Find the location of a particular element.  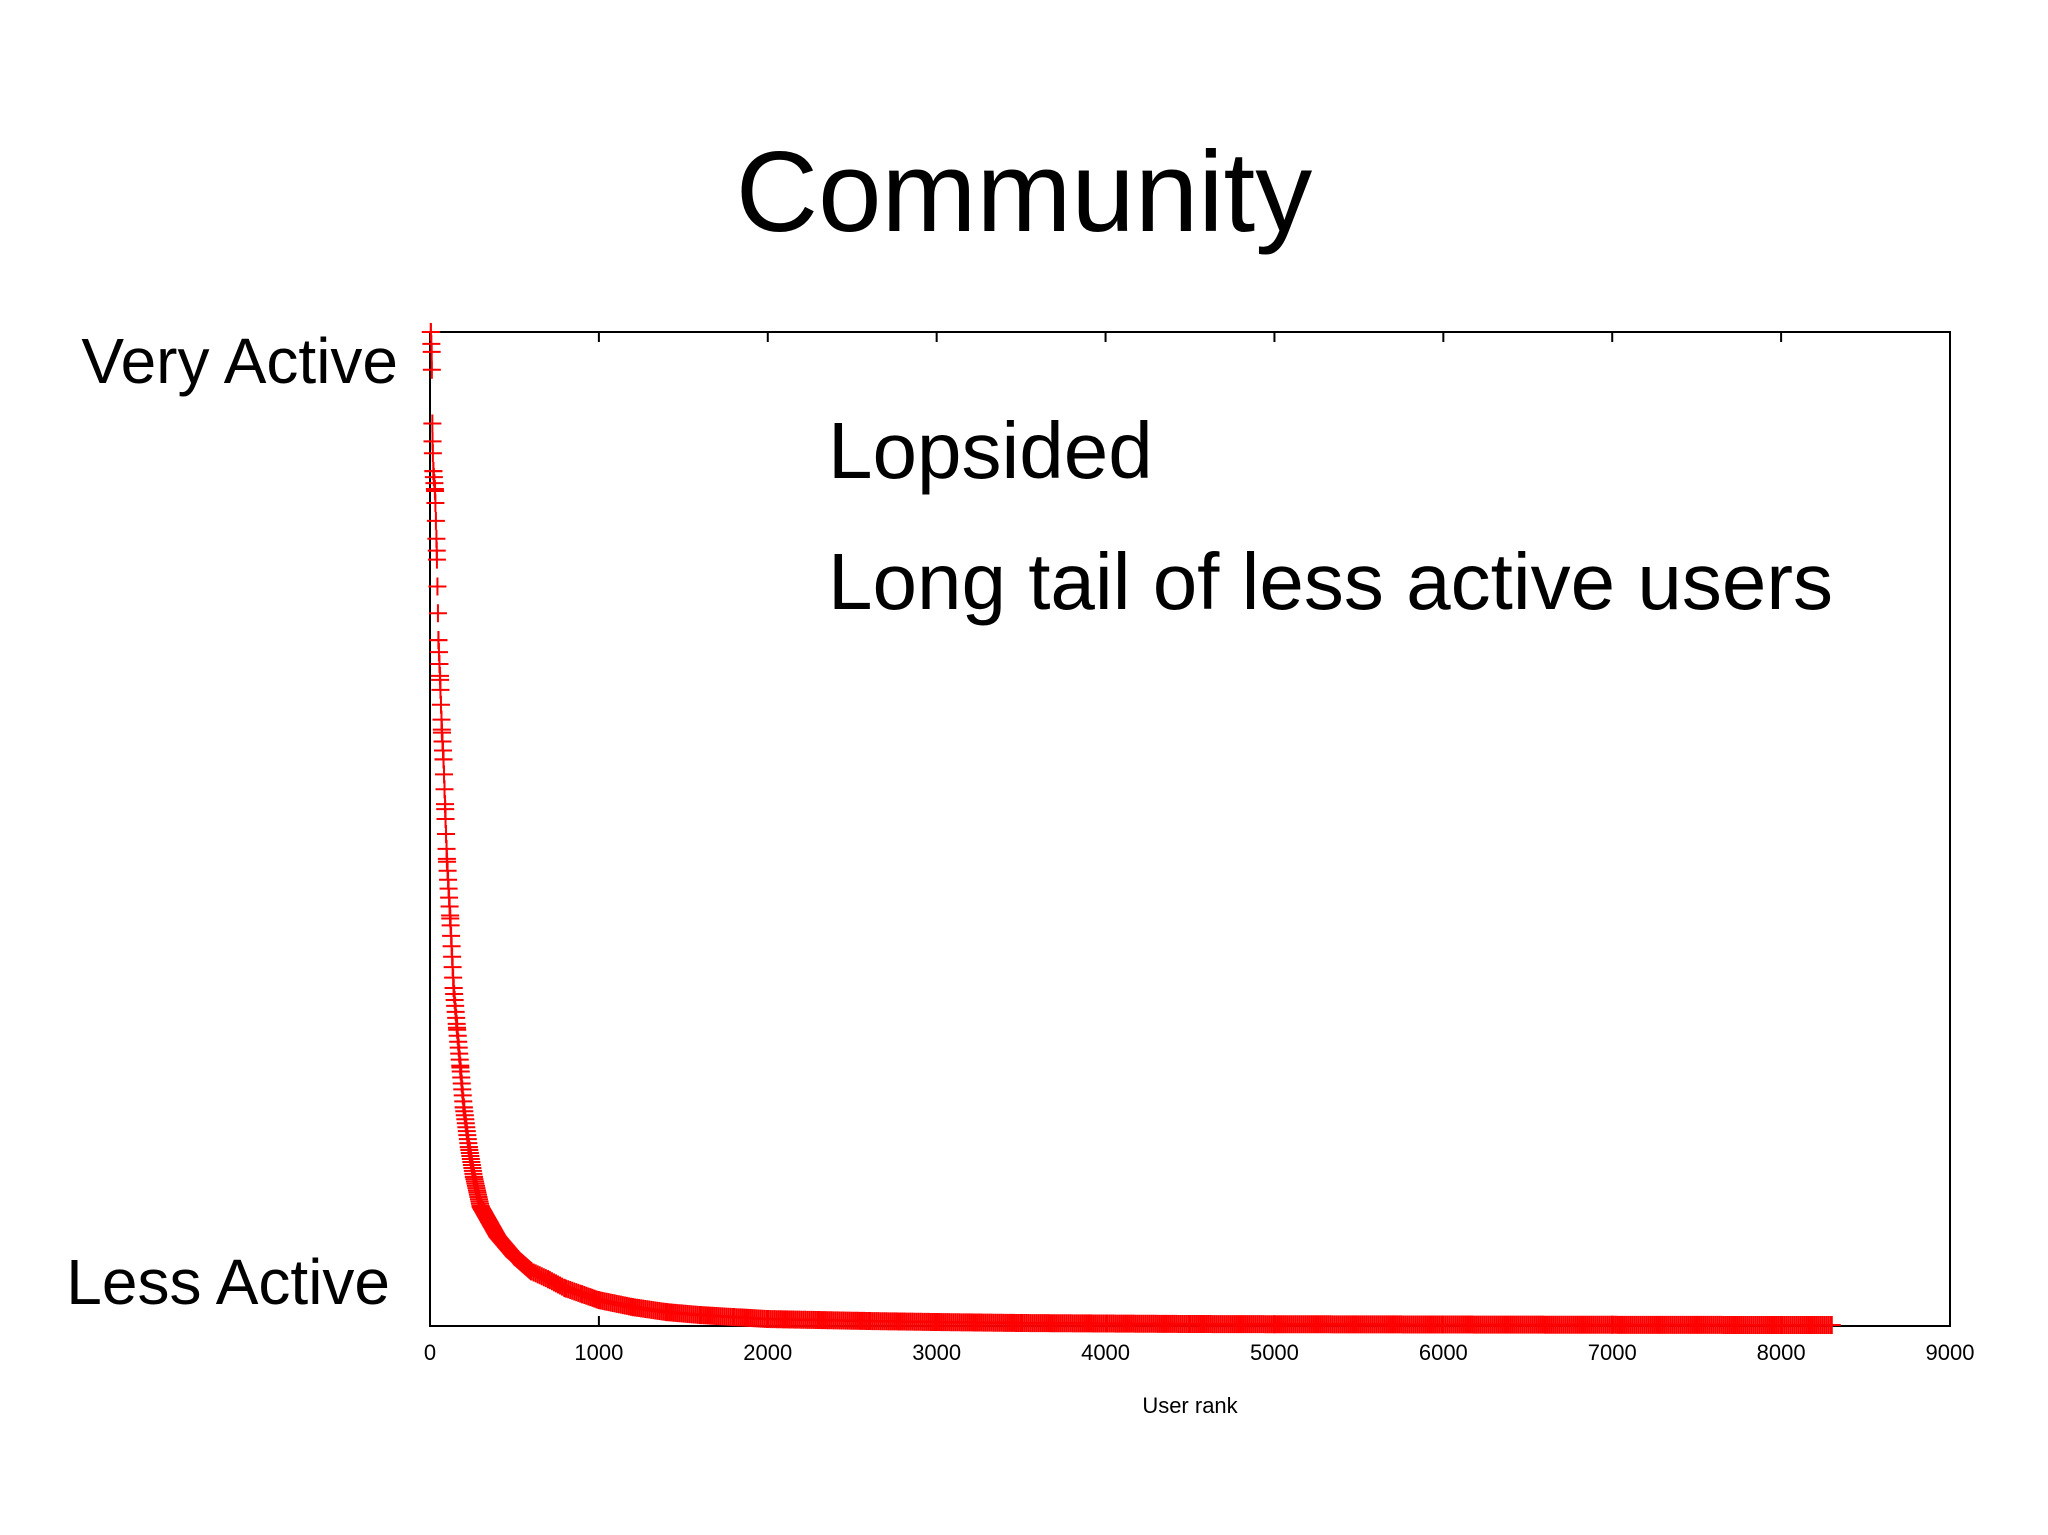

annotation-long-tail: Long tail of less active users is located at coordinates (1330, 581).